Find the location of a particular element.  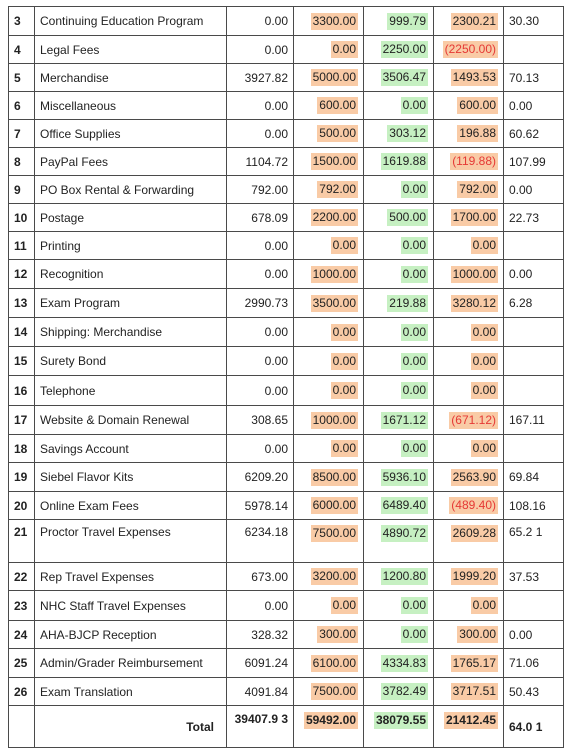

remaining-amount-value: 600.00 is located at coordinates (477, 105).